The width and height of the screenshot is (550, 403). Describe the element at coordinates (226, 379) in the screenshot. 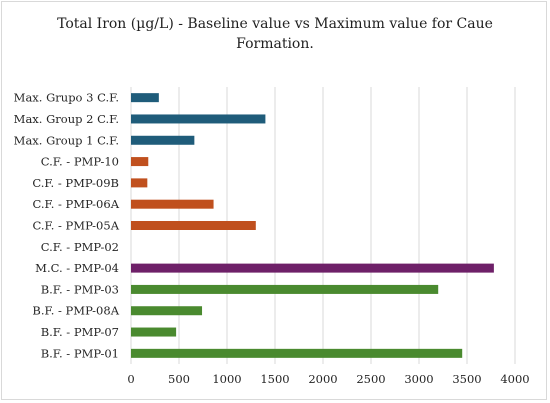

I see `x-tick-label: 1000` at that location.